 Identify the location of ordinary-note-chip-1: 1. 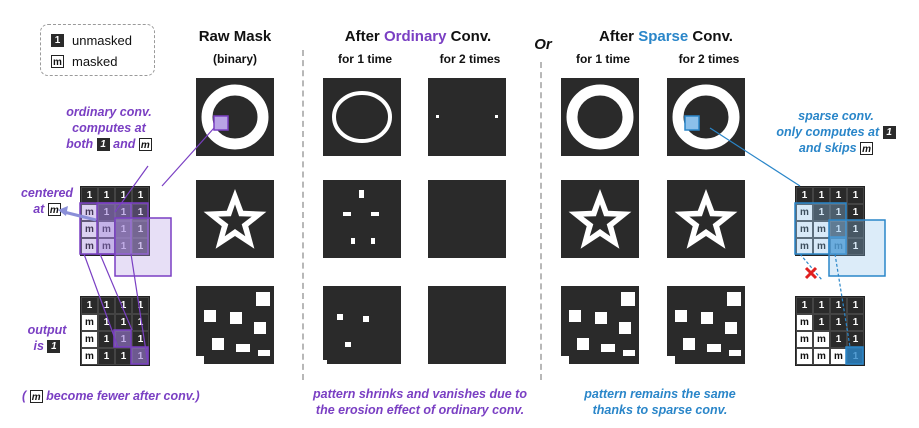
(103, 145).